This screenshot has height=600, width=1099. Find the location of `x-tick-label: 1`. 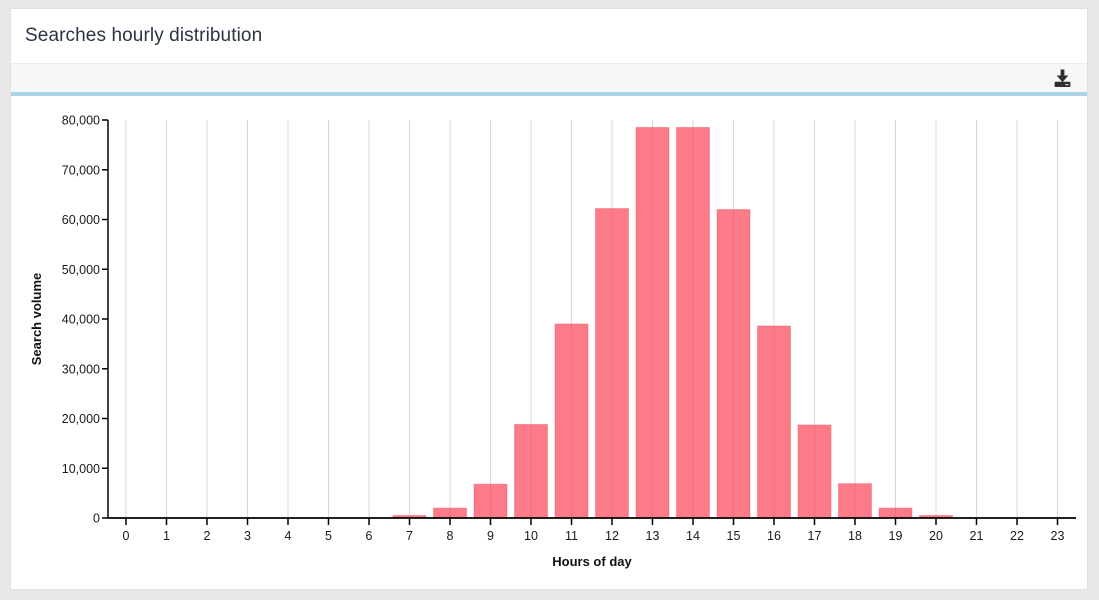

x-tick-label: 1 is located at coordinates (166, 536).